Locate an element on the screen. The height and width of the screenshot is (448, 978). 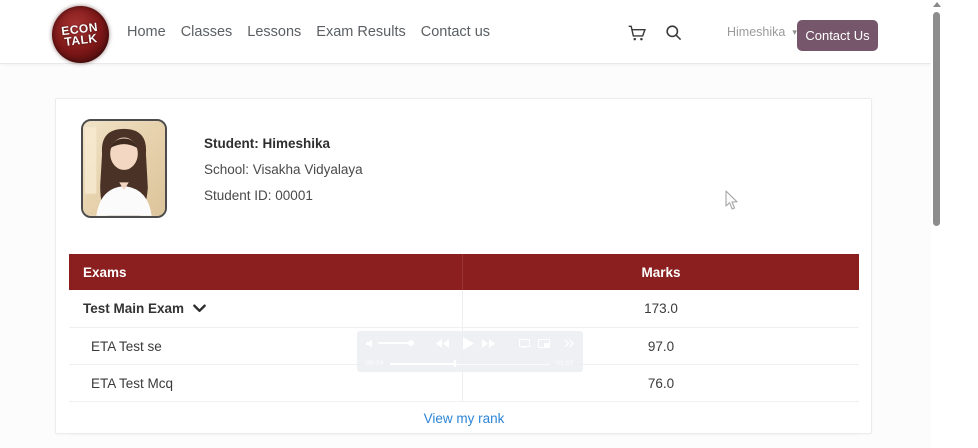
nav-item-exam-results: Exam Results is located at coordinates (361, 32).